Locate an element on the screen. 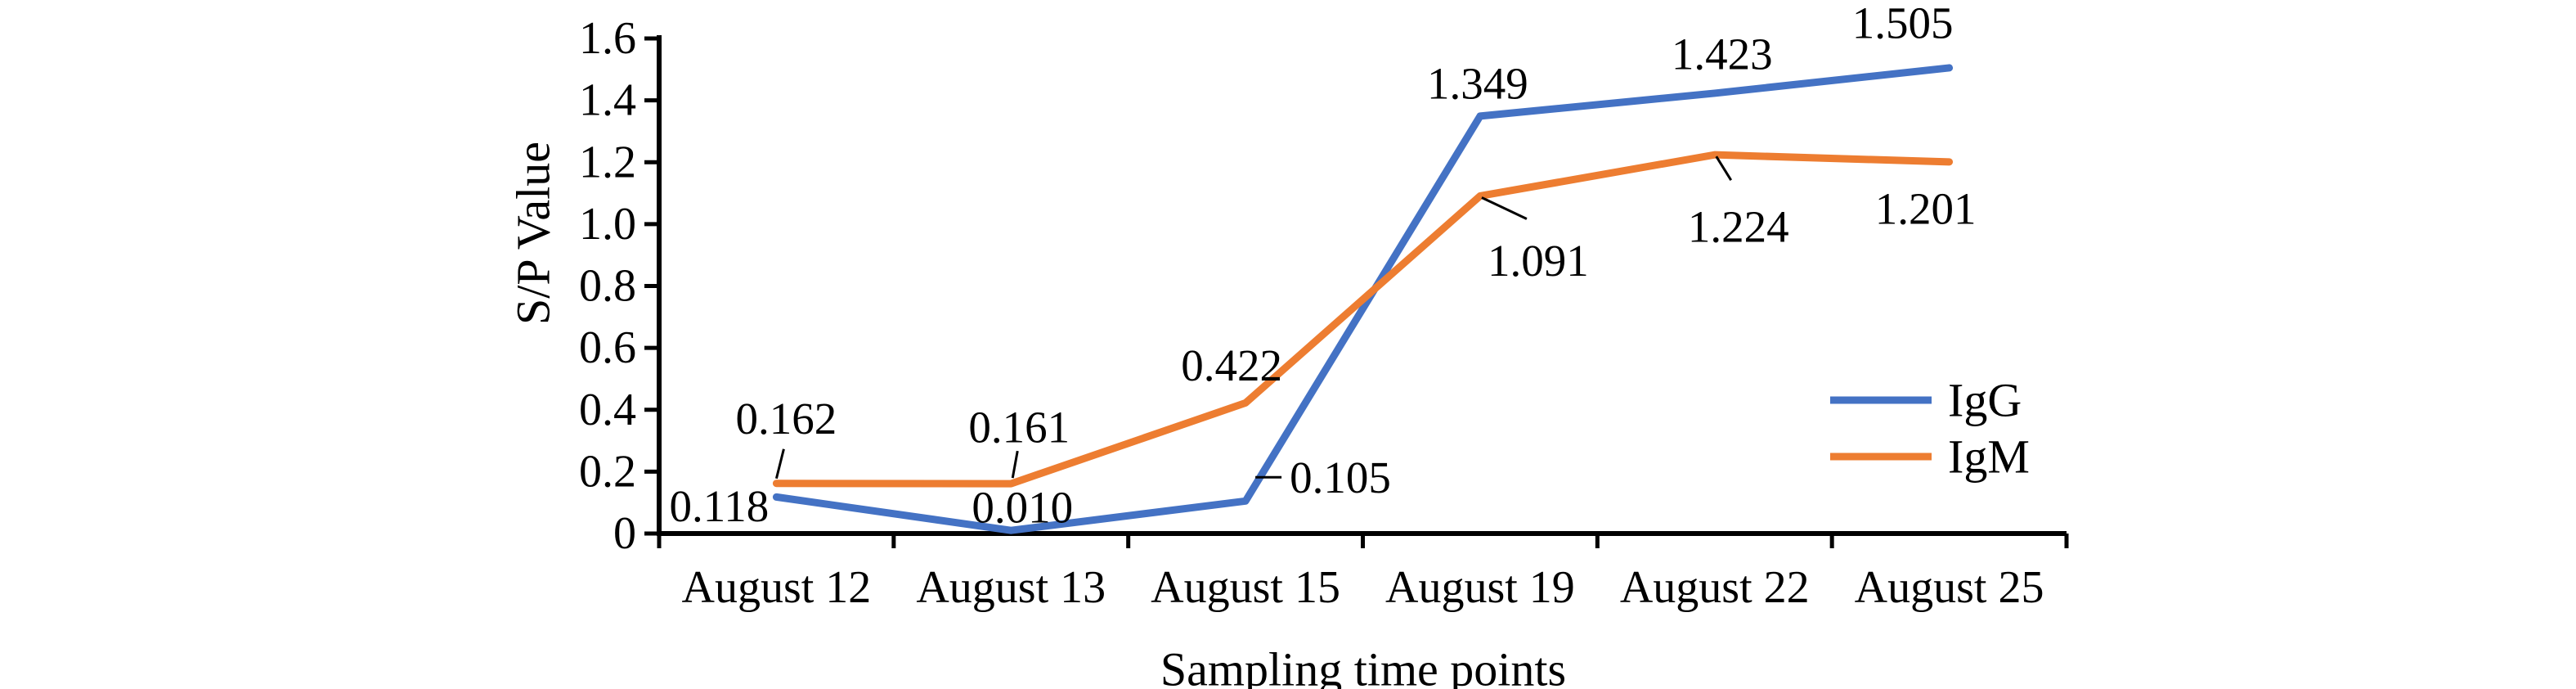 This screenshot has height=689, width=2576. data-label-igm: 0.422 is located at coordinates (1231, 365).